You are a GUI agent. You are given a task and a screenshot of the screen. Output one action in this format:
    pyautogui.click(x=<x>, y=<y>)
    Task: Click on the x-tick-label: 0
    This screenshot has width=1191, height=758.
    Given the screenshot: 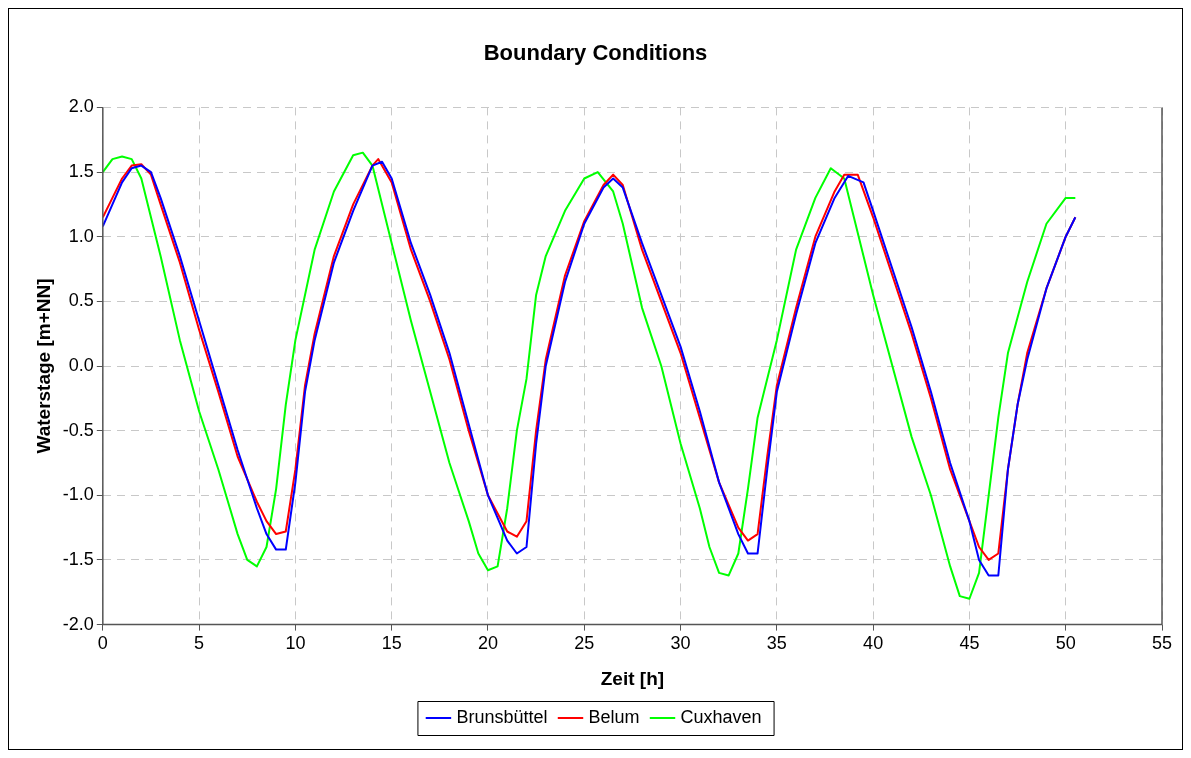 What is the action you would take?
    pyautogui.click(x=102, y=643)
    